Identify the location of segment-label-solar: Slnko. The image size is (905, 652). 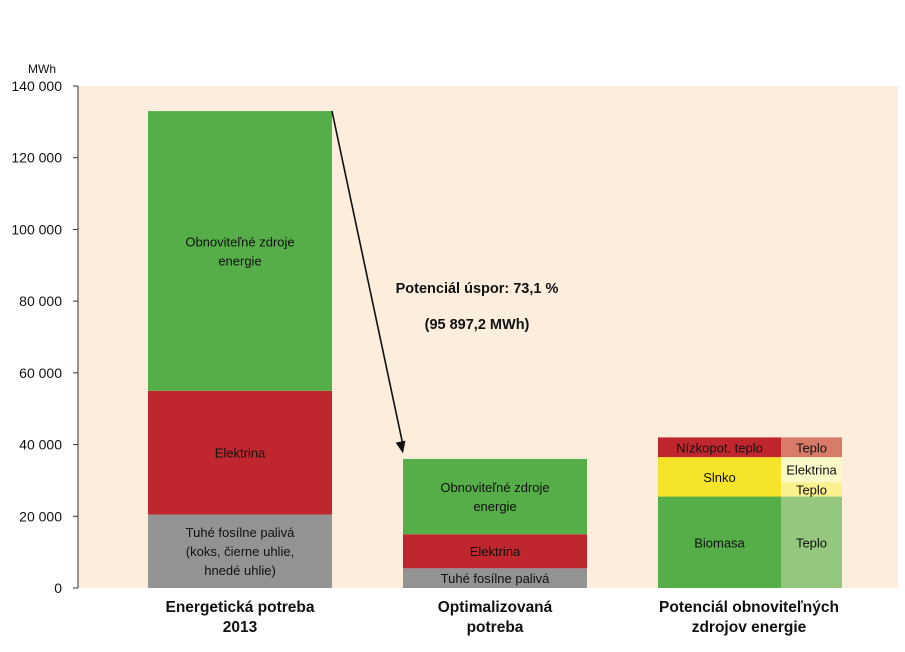
(719, 477).